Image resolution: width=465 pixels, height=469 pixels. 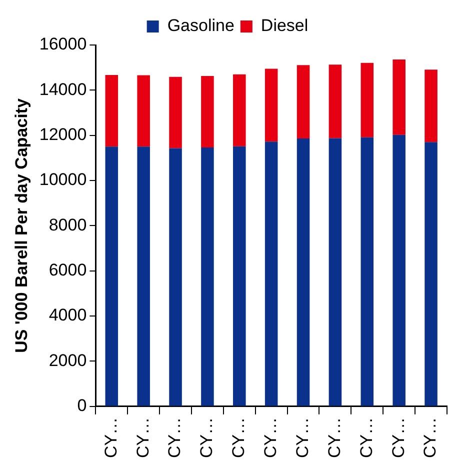 I want to click on y-tick-label: 2000, so click(x=67, y=360).